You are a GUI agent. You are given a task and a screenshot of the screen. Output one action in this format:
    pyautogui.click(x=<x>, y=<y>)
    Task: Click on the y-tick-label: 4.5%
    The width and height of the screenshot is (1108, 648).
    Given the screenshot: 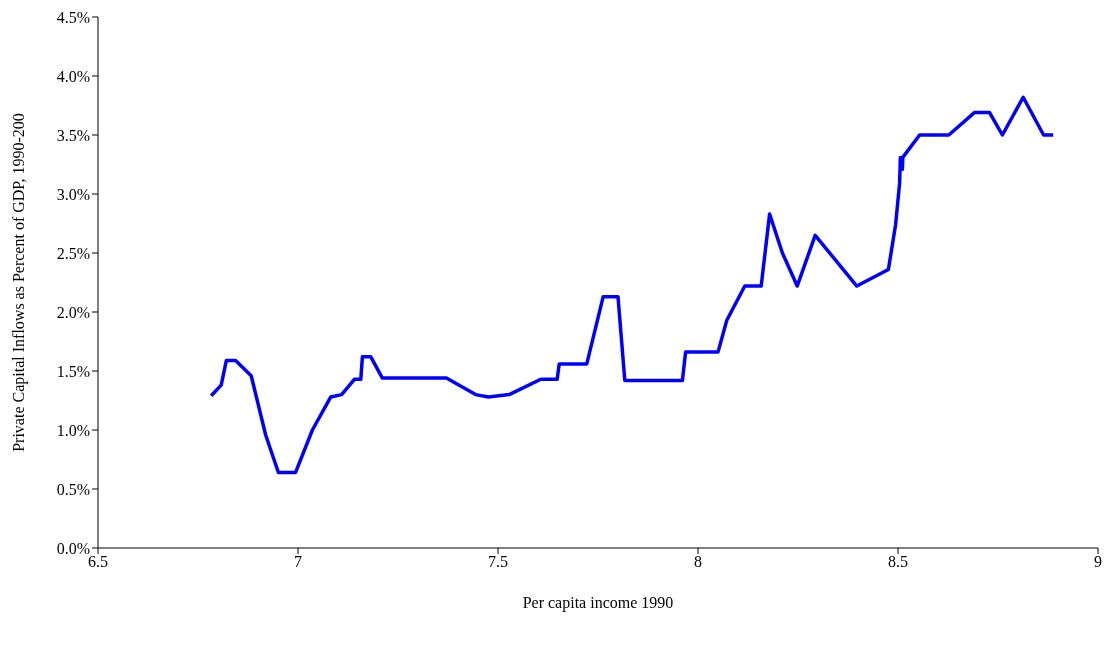 What is the action you would take?
    pyautogui.click(x=73, y=17)
    